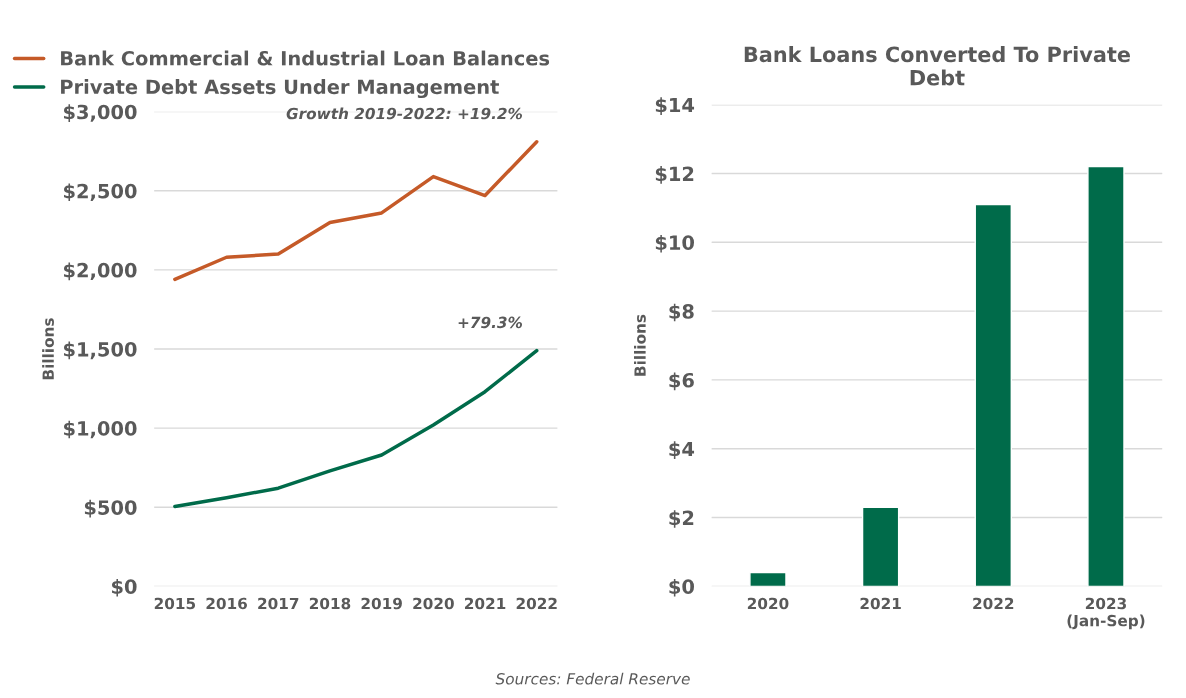 This screenshot has width=1186, height=698. Describe the element at coordinates (330, 603) in the screenshot. I see `x-tick-label: 2018` at that location.